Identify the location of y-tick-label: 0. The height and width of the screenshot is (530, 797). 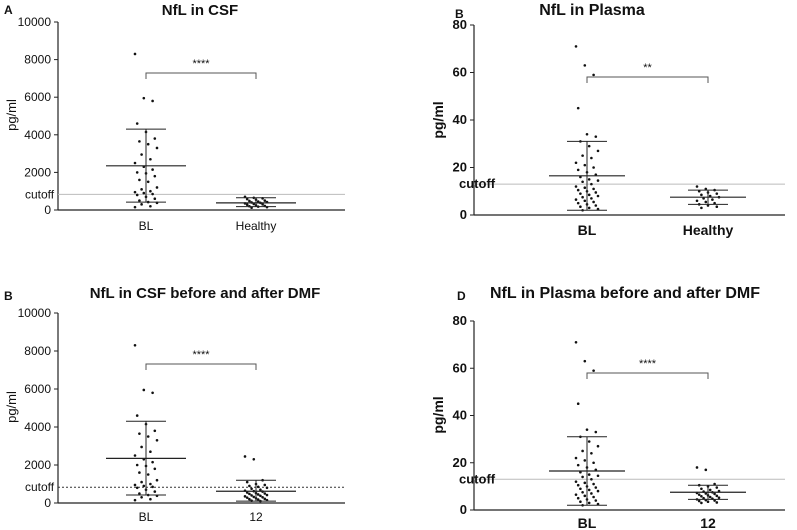
(47, 503).